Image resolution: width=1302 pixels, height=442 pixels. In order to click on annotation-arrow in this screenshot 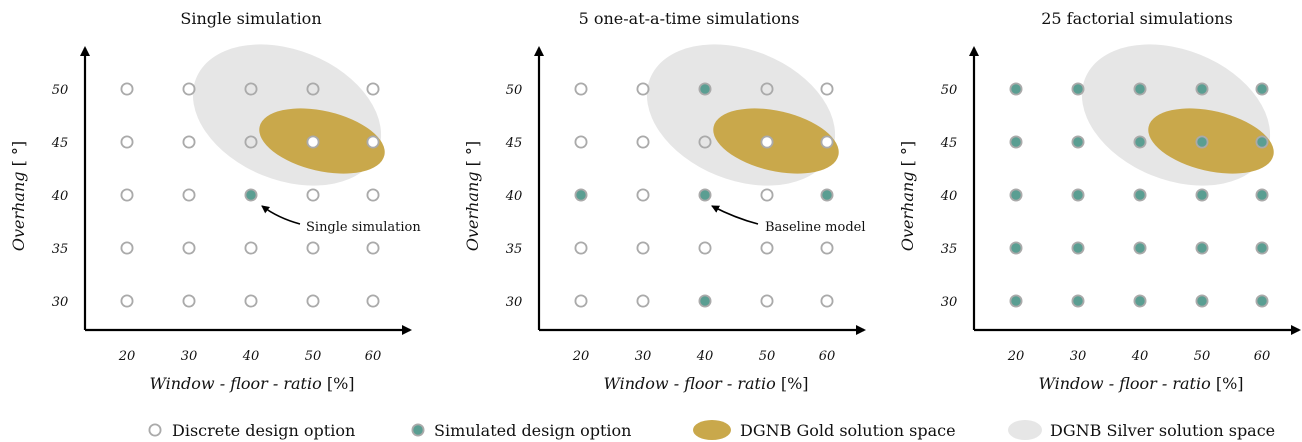, I will do `click(281, 215)`.